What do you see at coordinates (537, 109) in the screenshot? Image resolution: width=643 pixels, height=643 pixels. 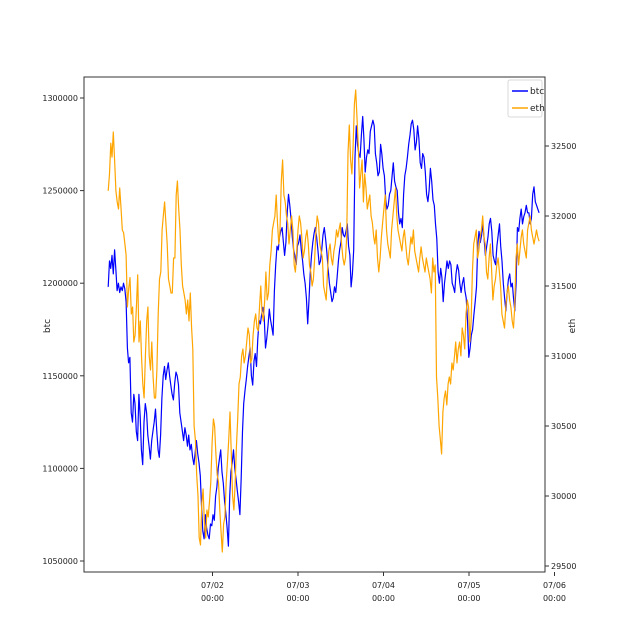 I see `legend-eth-label: eth` at bounding box center [537, 109].